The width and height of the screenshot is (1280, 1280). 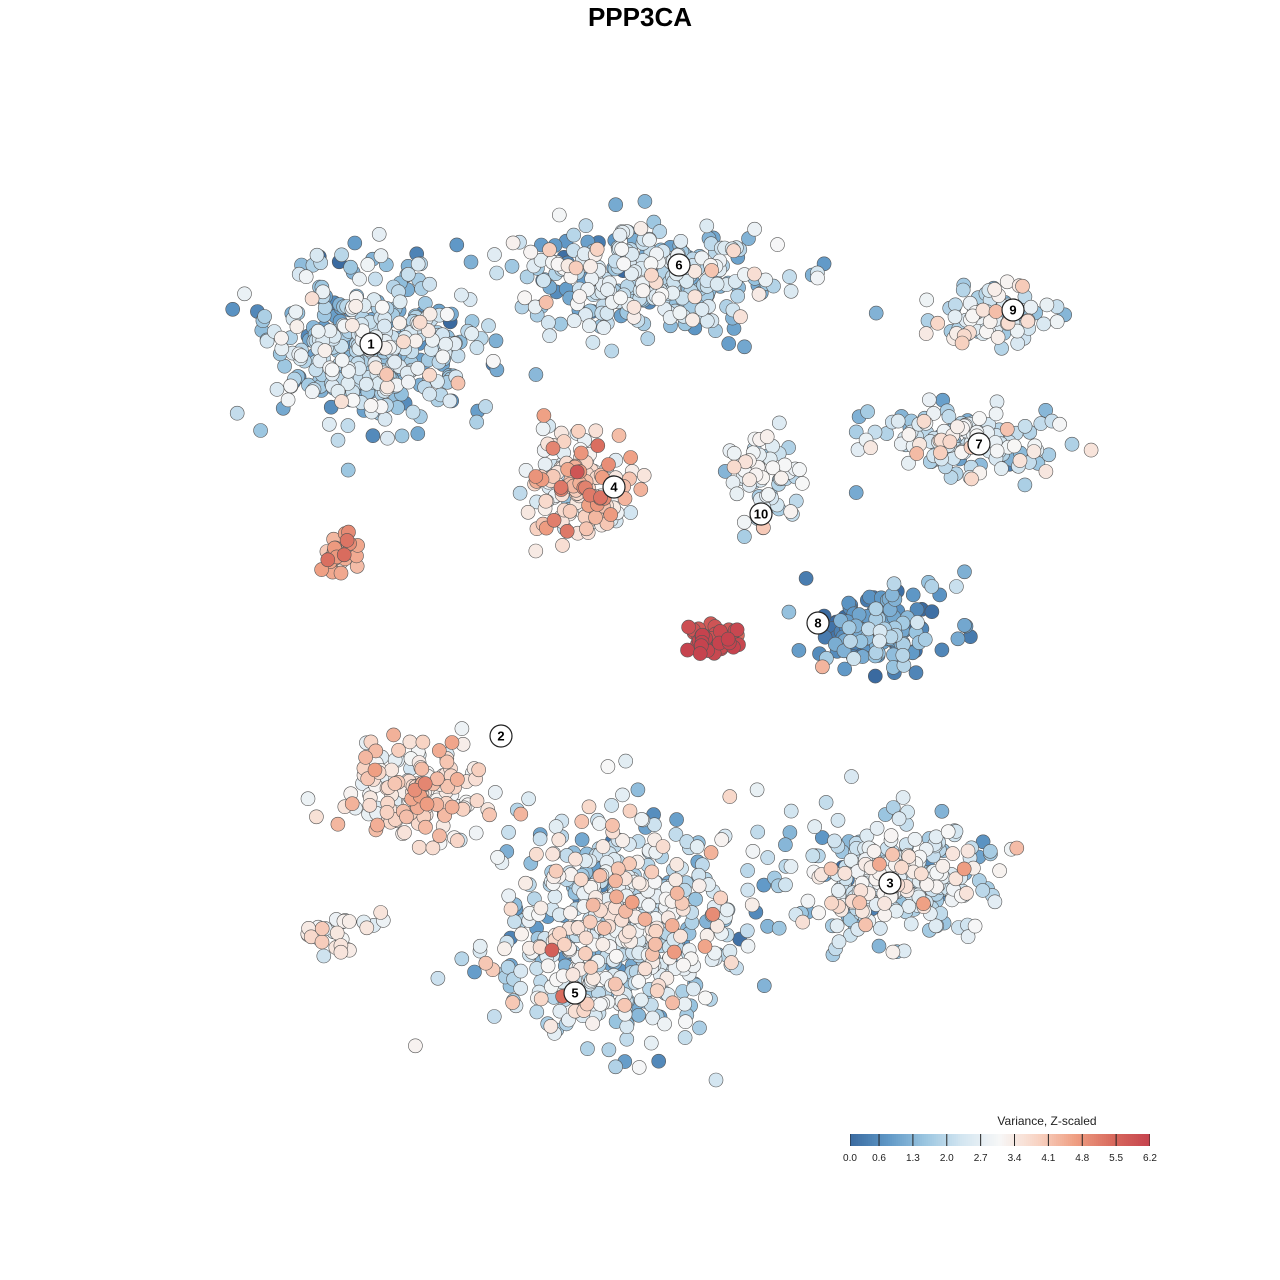 What do you see at coordinates (946, 1158) in the screenshot?
I see `legend-tick-label: 2.0` at bounding box center [946, 1158].